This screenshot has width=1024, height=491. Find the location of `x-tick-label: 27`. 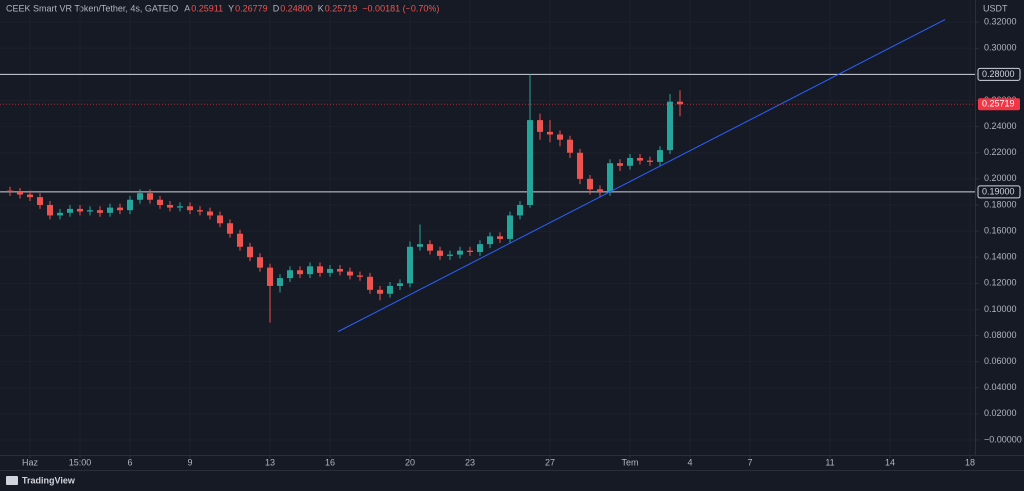

x-tick-label: 27 is located at coordinates (550, 462).